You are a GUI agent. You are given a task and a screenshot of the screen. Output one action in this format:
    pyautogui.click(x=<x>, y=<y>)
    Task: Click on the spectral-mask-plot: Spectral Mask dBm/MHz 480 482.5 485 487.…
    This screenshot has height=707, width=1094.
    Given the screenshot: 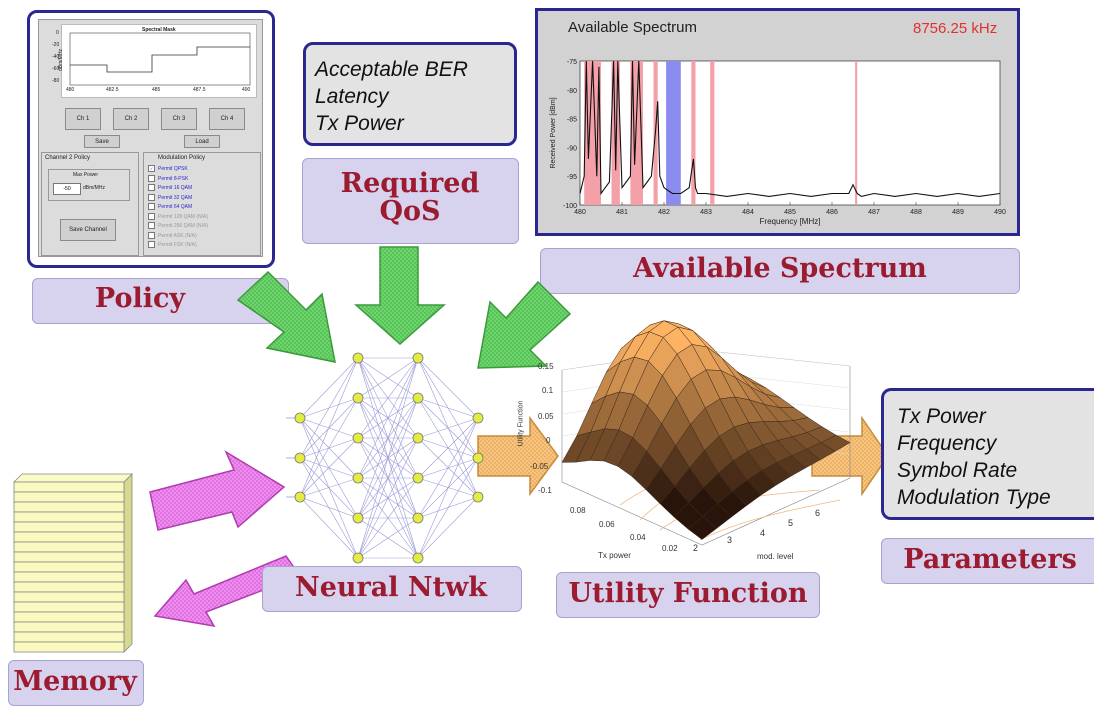 What is the action you would take?
    pyautogui.click(x=157, y=61)
    